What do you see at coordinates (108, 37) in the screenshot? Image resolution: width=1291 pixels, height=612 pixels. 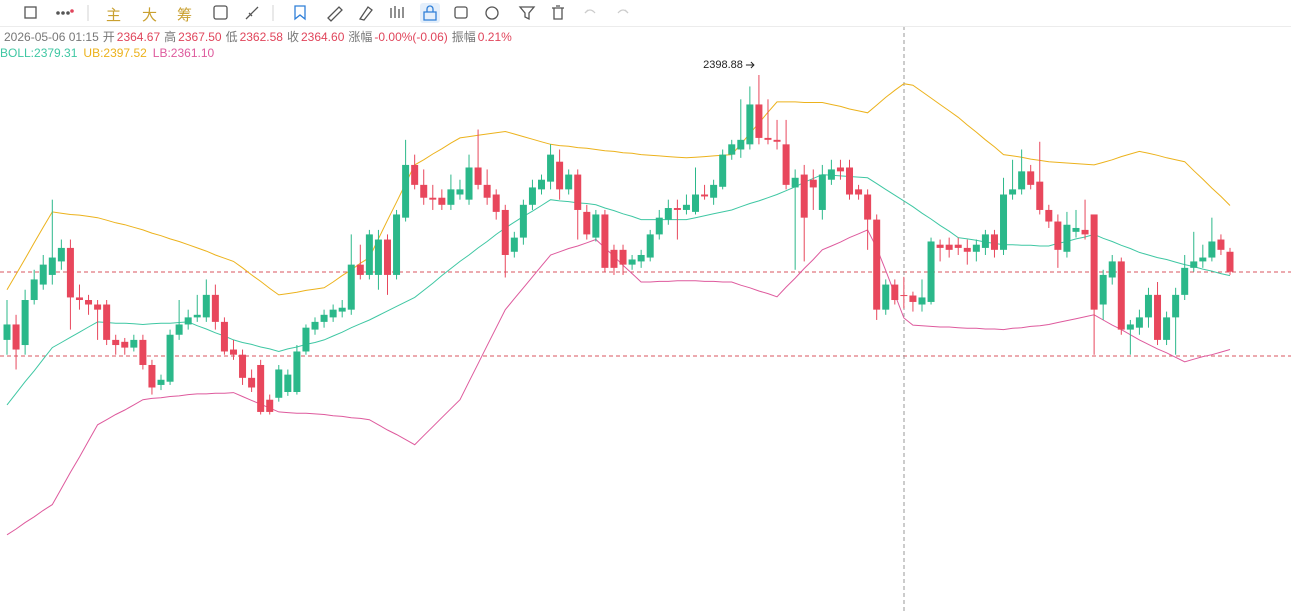 I see `field-label: 开` at bounding box center [108, 37].